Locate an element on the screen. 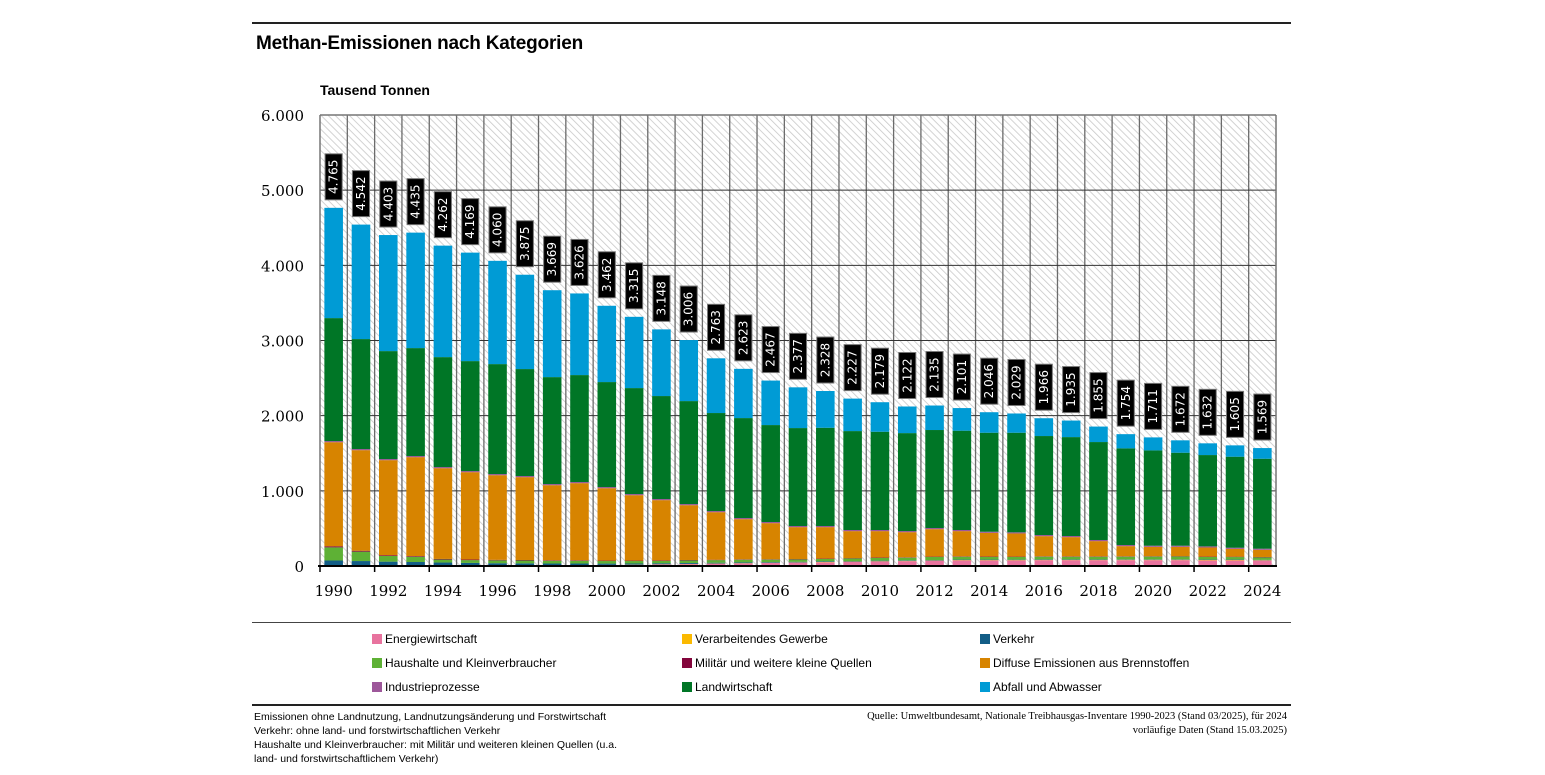  x-tick-label: 2022 is located at coordinates (1208, 591).